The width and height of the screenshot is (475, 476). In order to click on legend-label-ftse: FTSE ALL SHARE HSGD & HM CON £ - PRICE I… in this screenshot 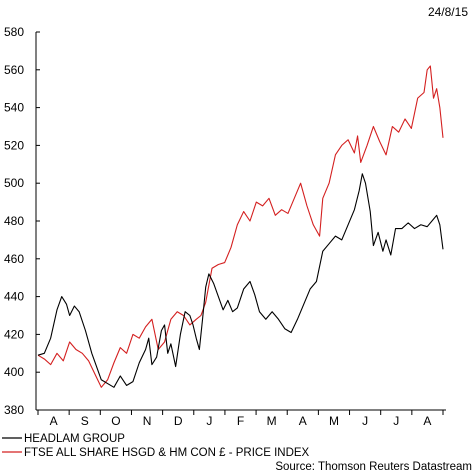, I will do `click(167, 453)`.